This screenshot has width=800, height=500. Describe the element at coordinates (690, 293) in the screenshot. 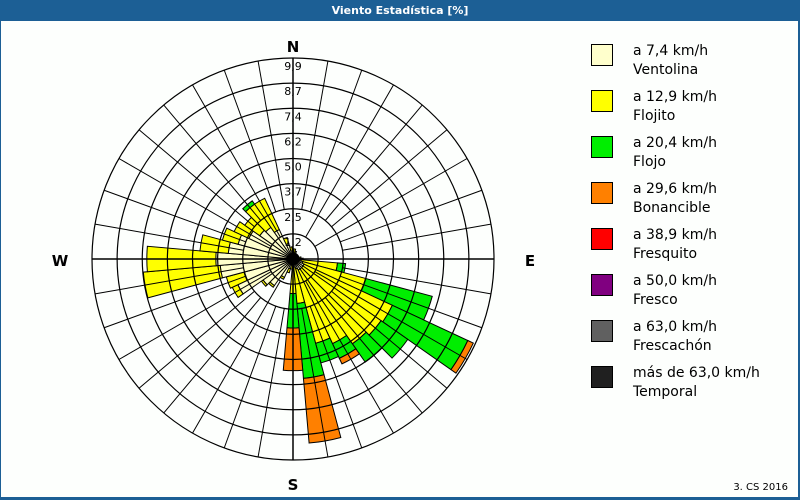

I see `legend-item: a 50,0 km/h Fresco` at that location.